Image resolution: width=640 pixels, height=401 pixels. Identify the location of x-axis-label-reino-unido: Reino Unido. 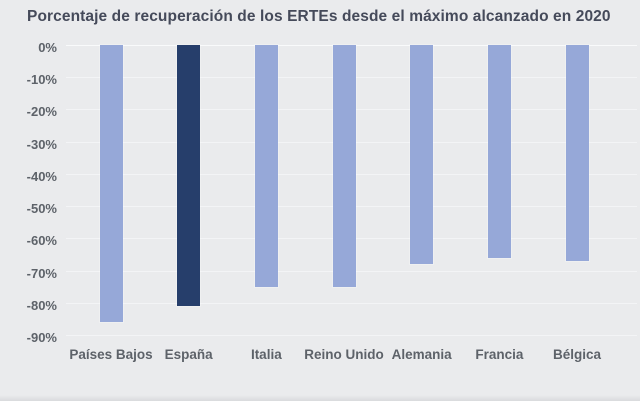
(344, 354).